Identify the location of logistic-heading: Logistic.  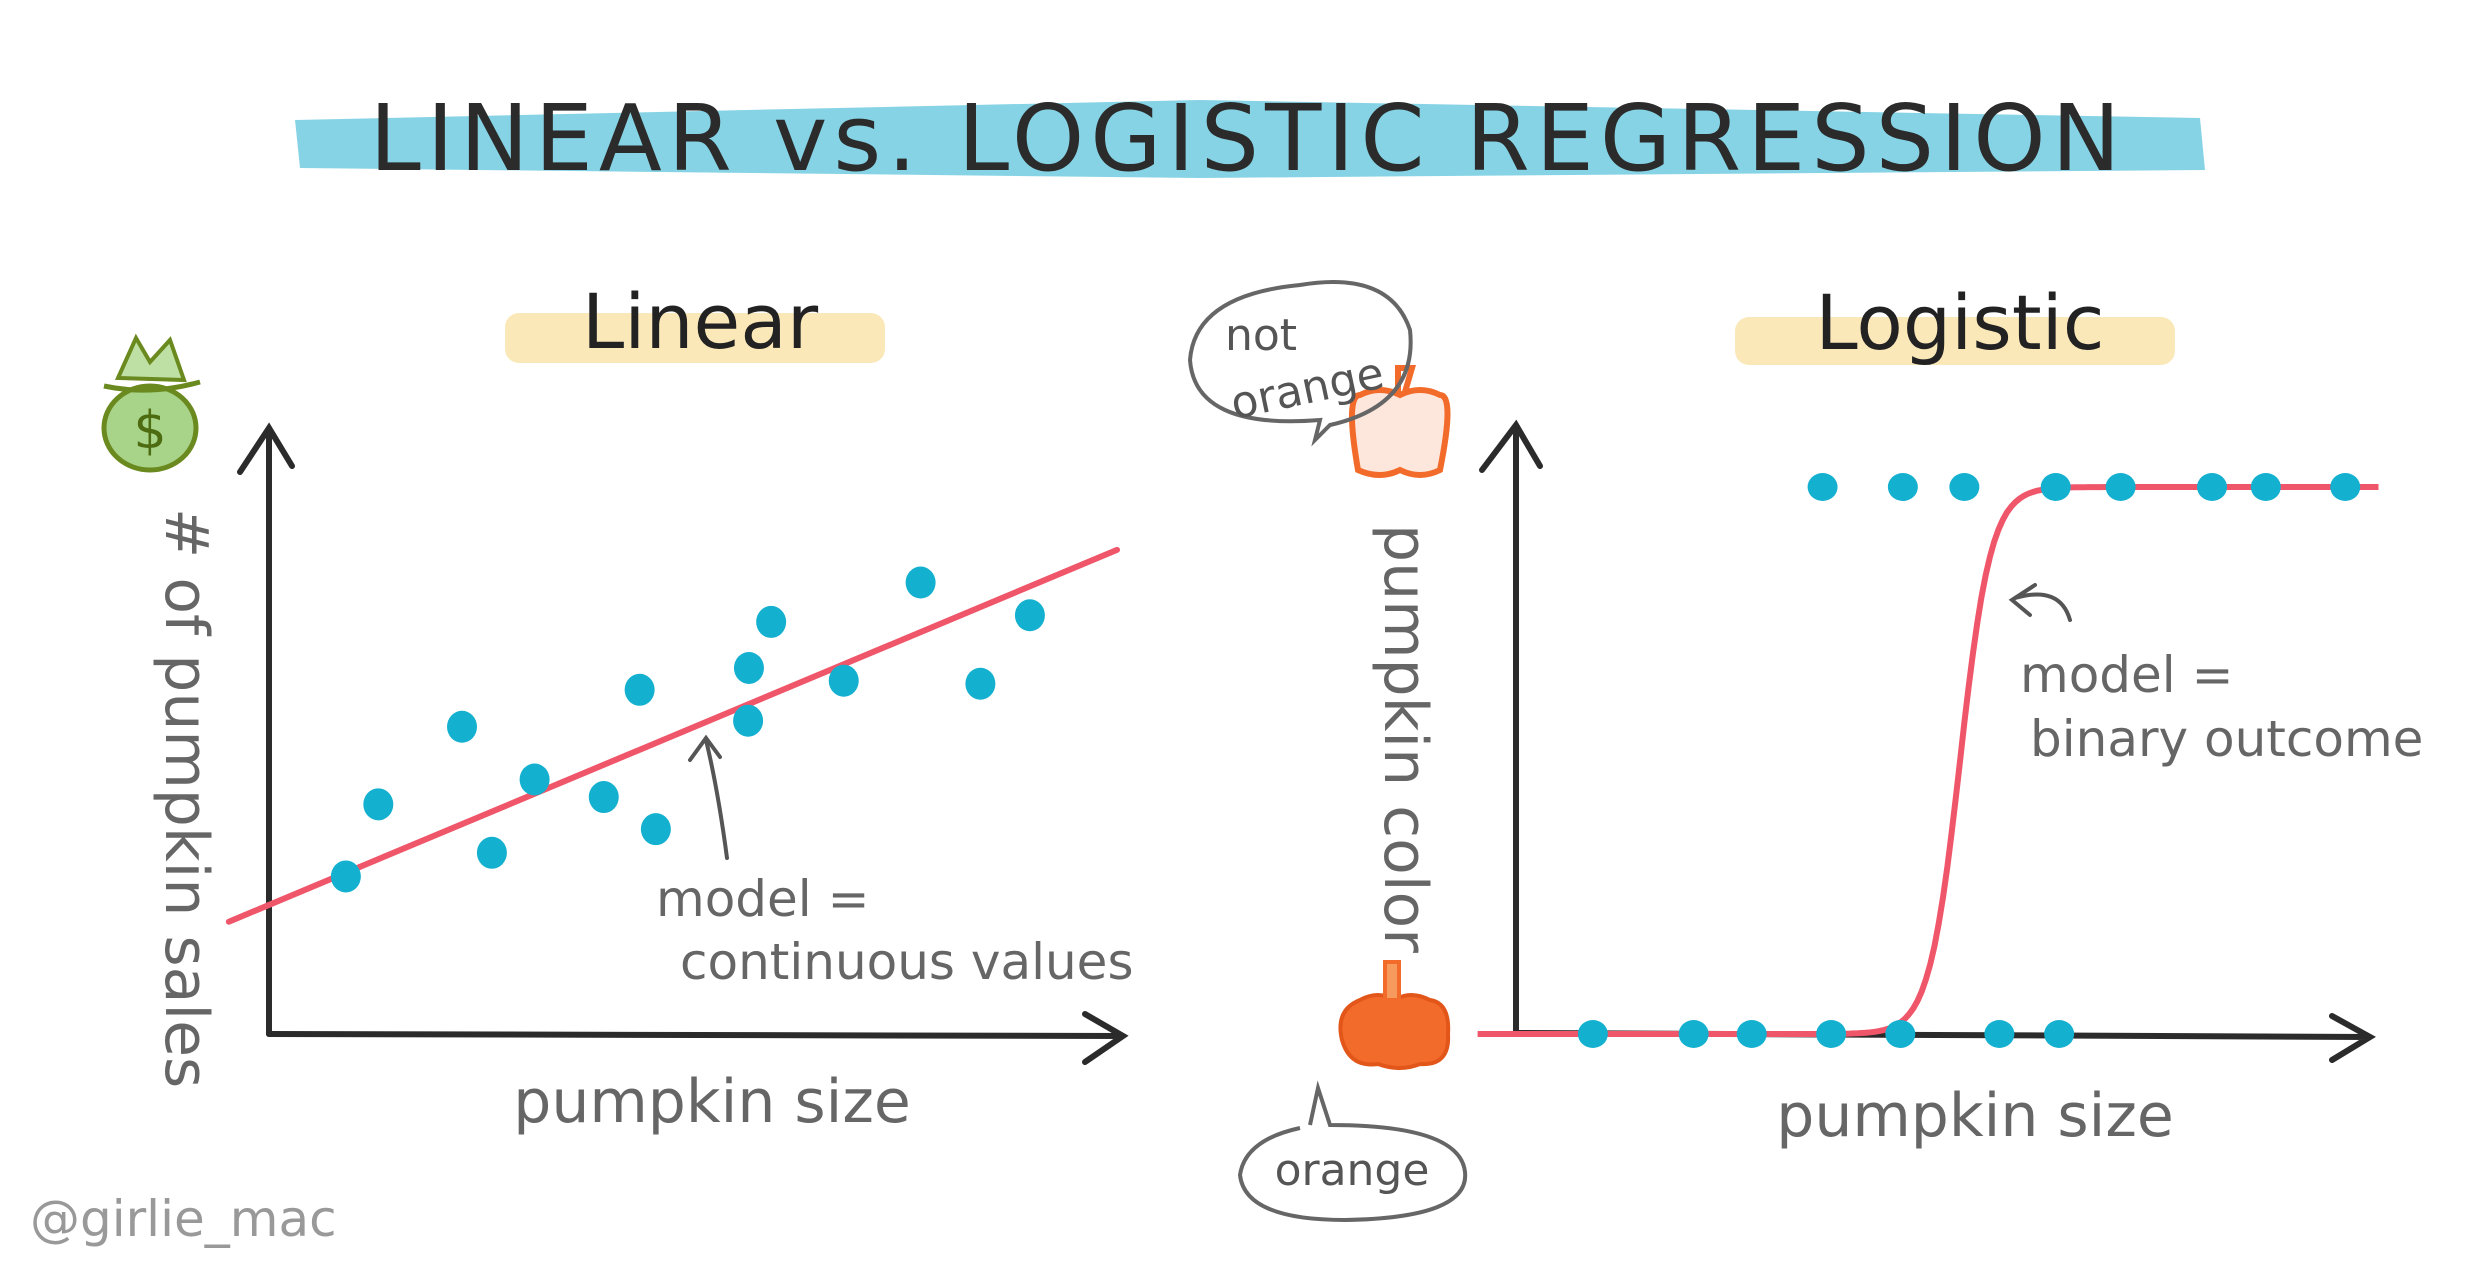
(1959, 322).